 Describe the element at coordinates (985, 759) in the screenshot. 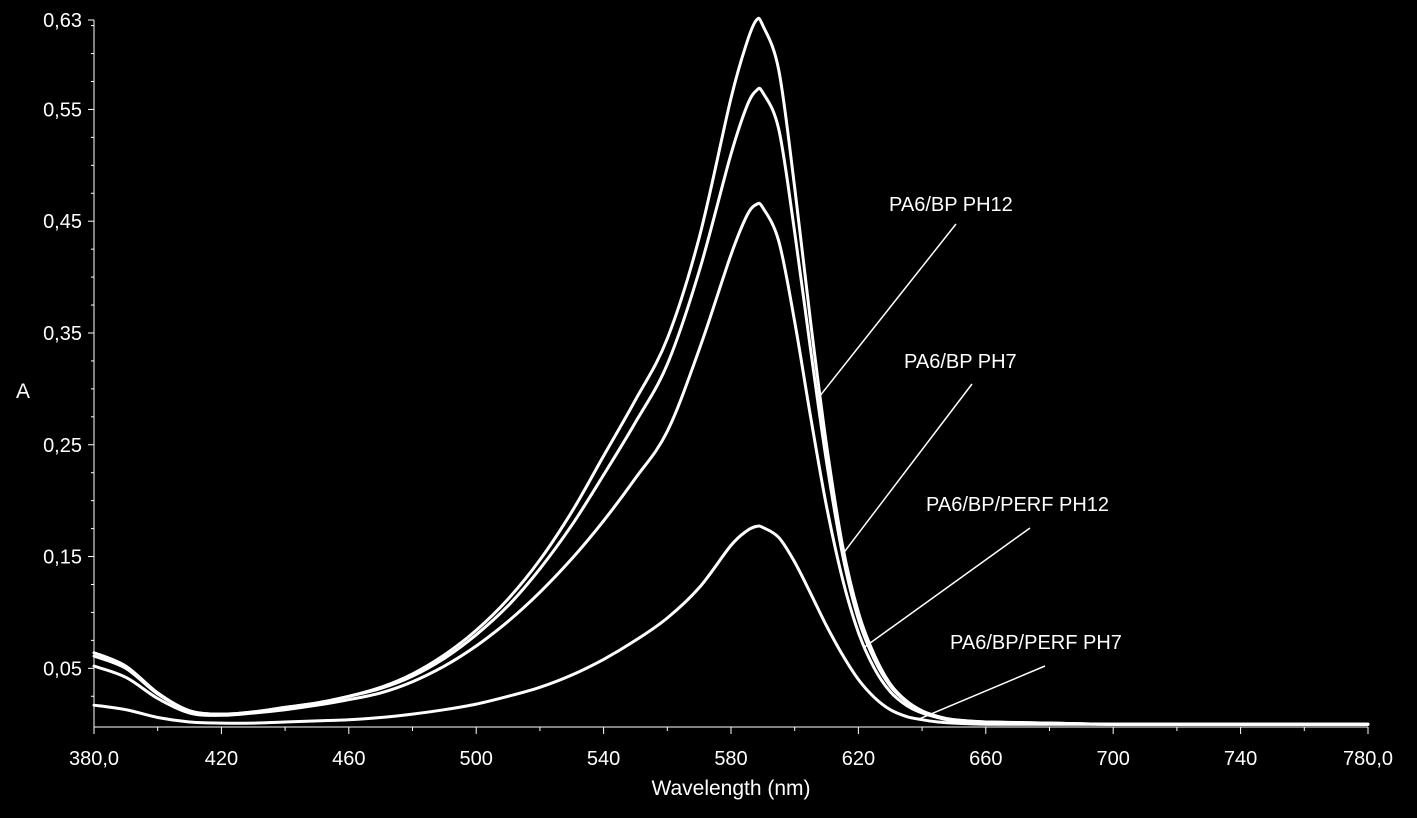

I see `x-tick-label: 660` at that location.